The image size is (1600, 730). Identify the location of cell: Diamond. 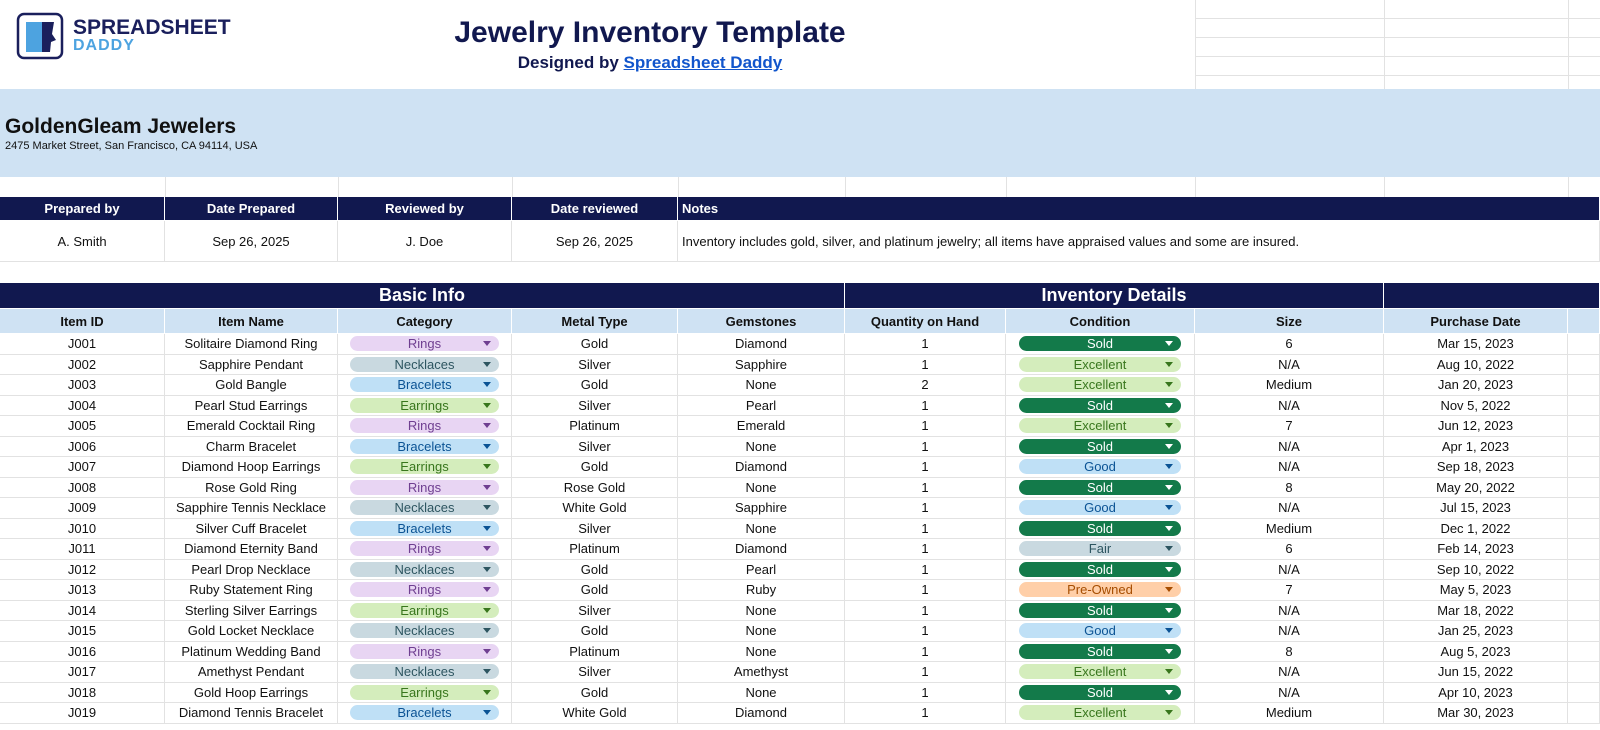
(761, 467).